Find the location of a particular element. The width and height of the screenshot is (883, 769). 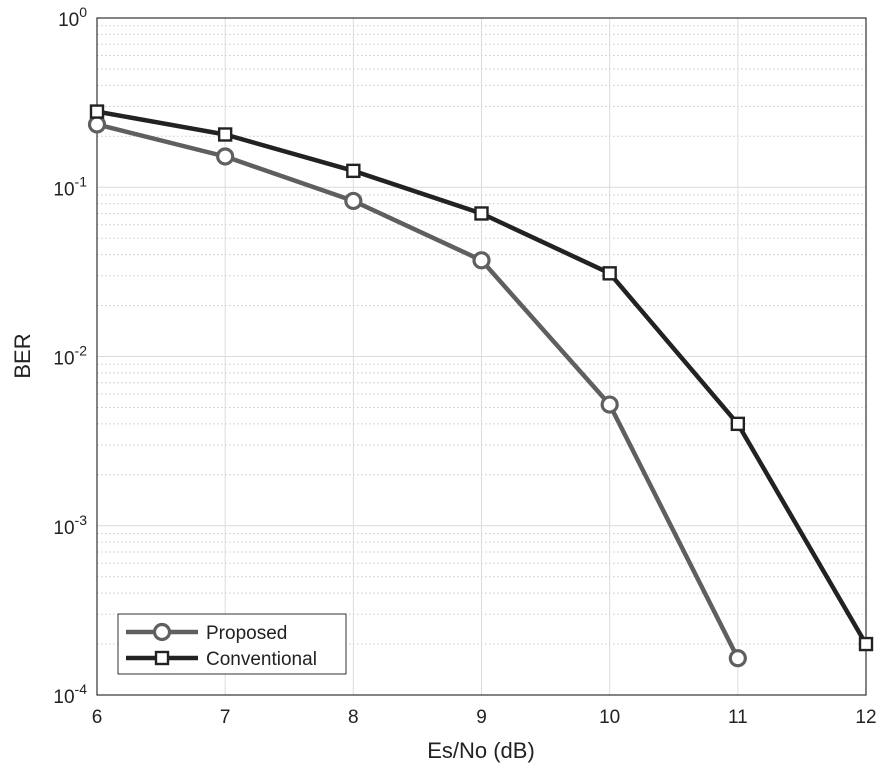

x-tick-label: 7 is located at coordinates (225, 717).